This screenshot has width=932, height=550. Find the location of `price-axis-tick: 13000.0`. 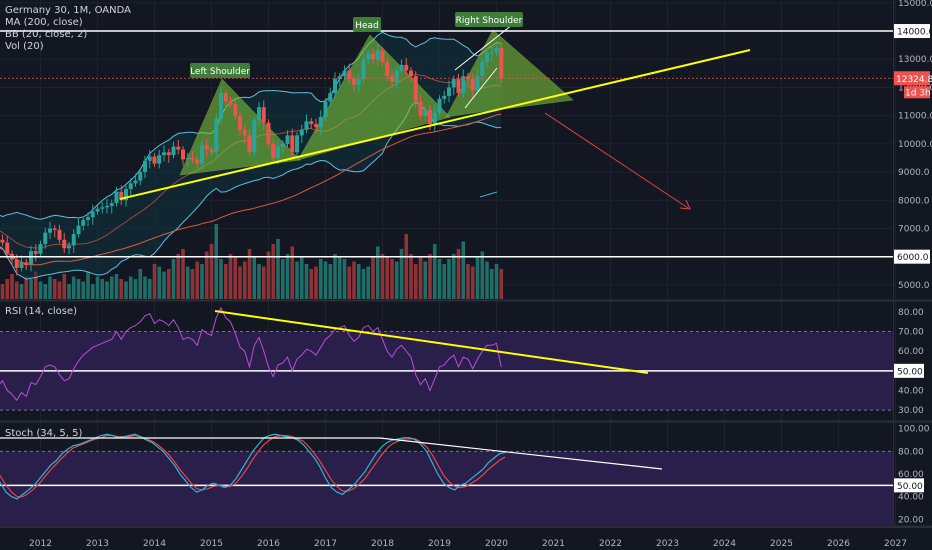

price-axis-tick: 13000.0 is located at coordinates (915, 60).